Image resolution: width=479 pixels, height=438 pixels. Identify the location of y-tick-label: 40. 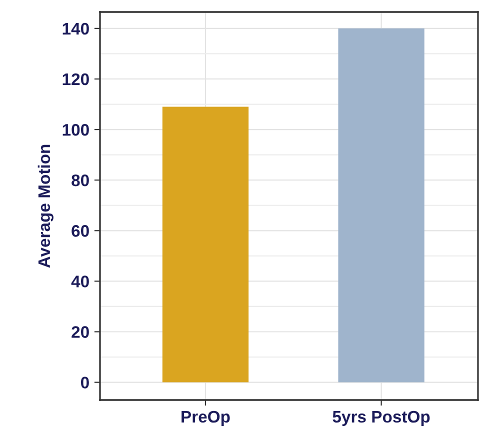
(80, 282).